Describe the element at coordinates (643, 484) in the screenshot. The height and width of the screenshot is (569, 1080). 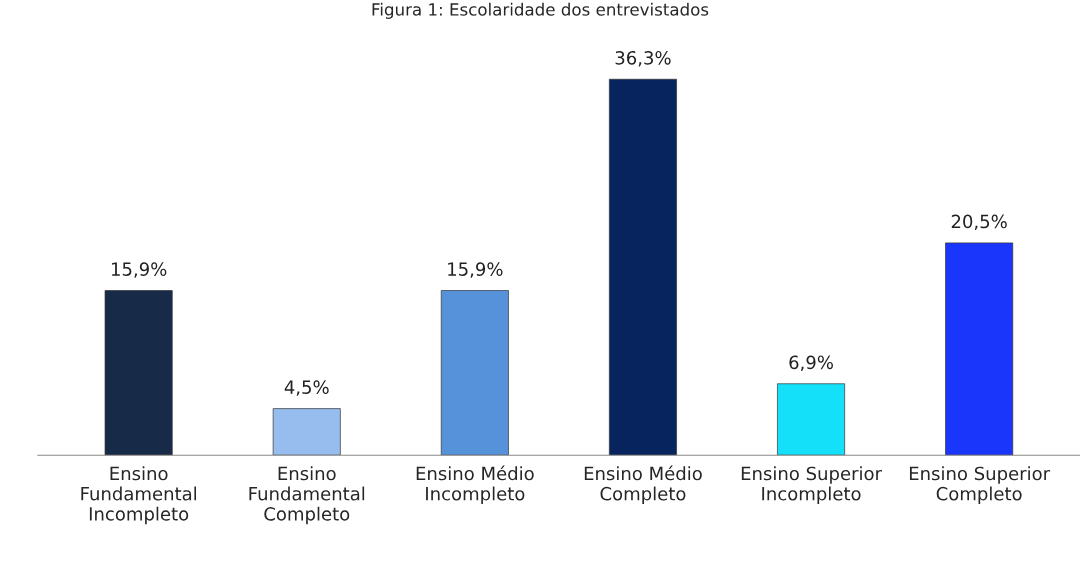
I see `x-tick-label: Ensino Médio Completo` at that location.